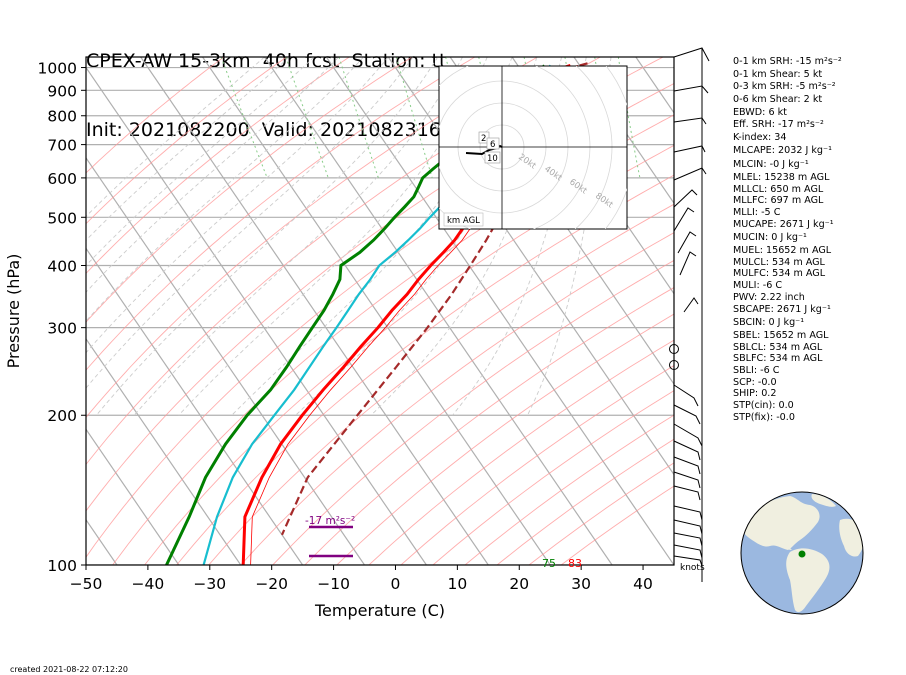  Describe the element at coordinates (783, 224) in the screenshot. I see `stat-line: MUCAPE: 2671 J kg⁻¹` at that location.